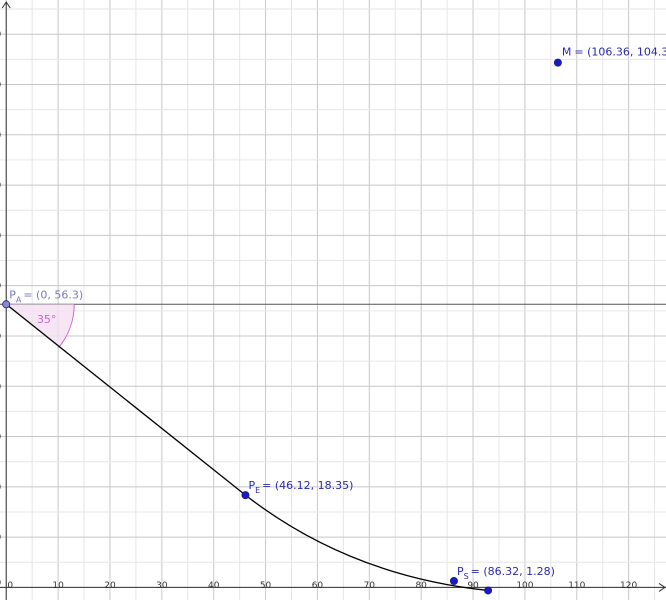 This screenshot has height=600, width=666. I want to click on y-tick-label: 60, so click(0, 287).